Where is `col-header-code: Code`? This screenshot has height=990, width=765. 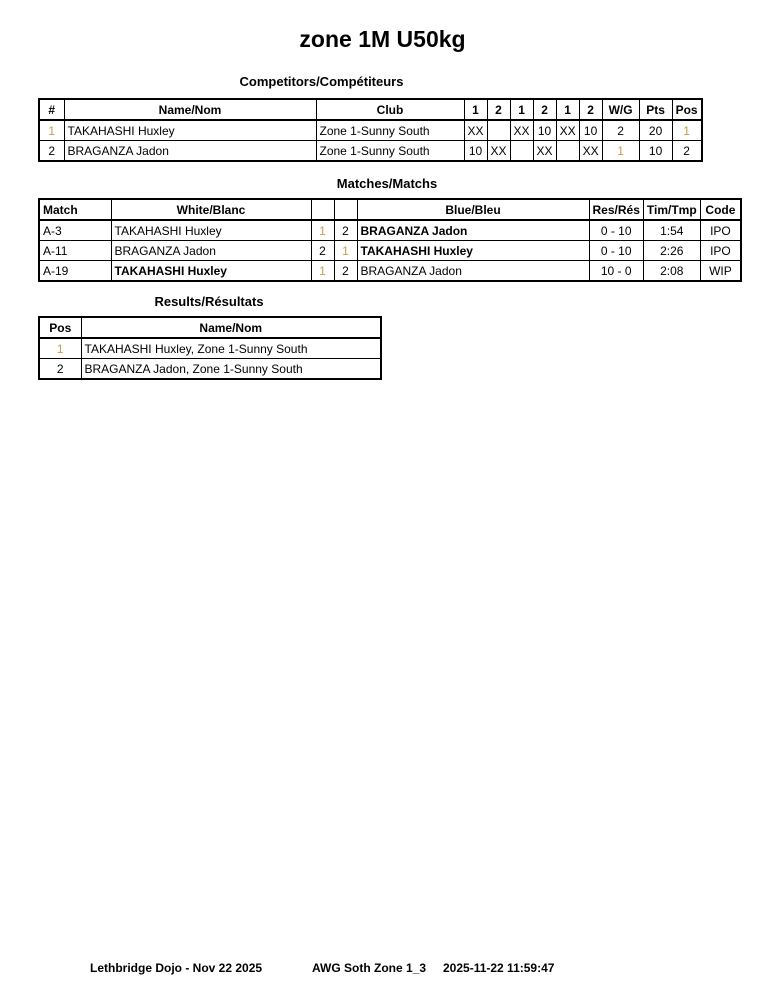 col-header-code: Code is located at coordinates (720, 209).